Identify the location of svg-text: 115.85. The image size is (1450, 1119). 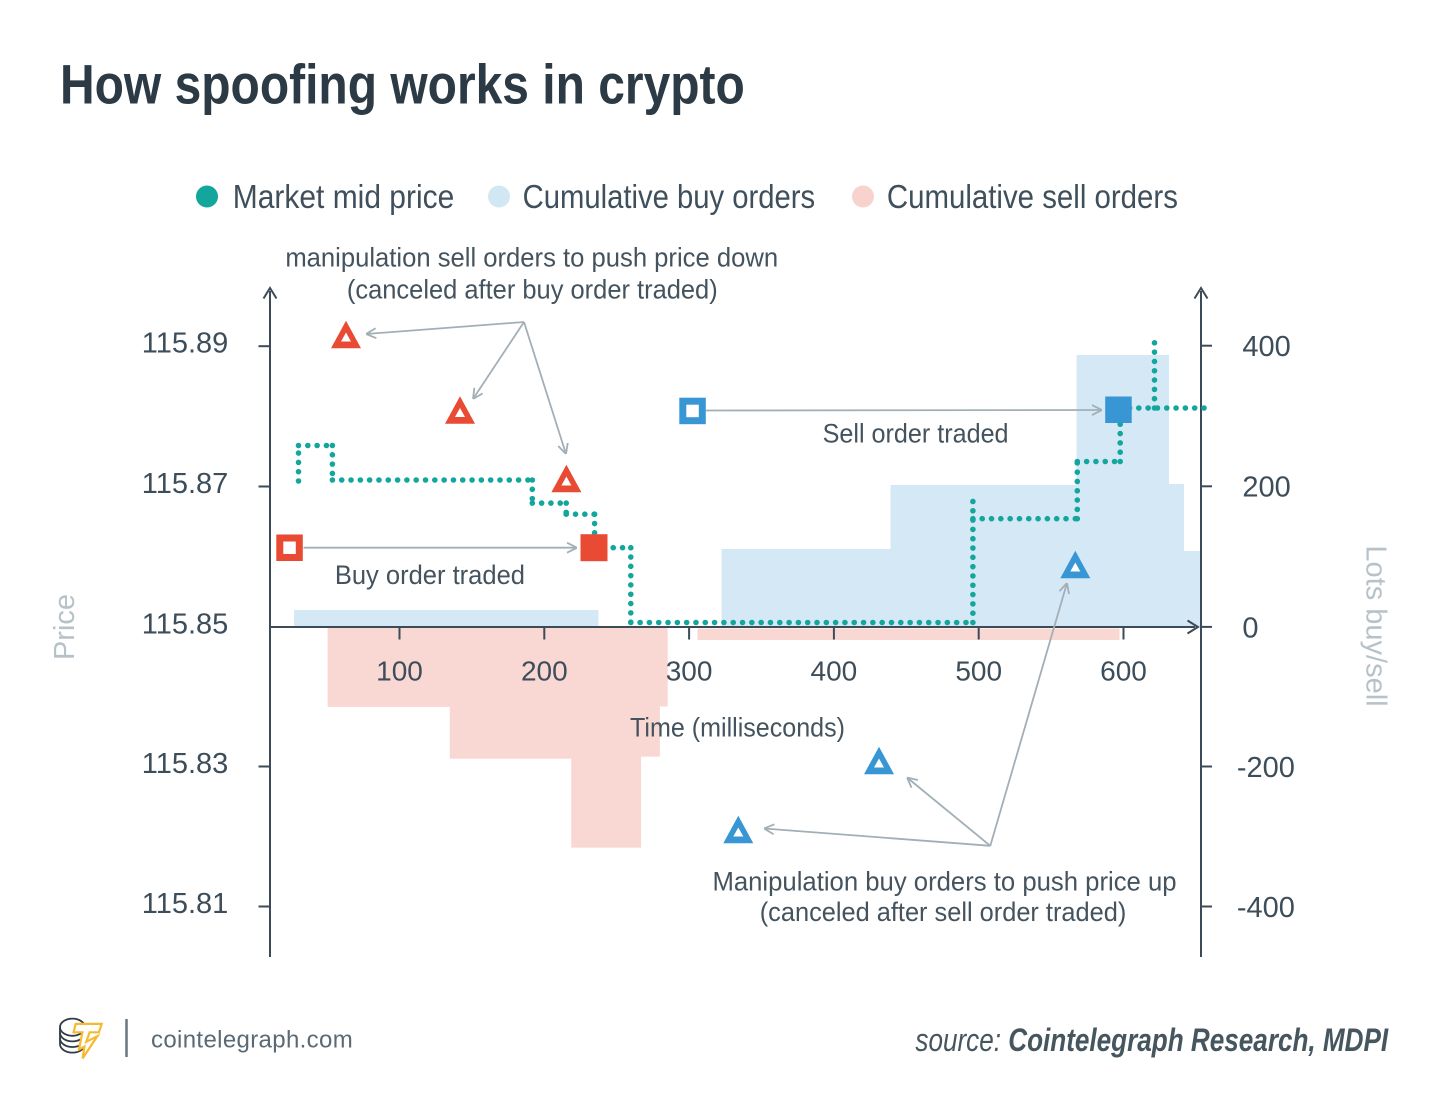
(185, 624).